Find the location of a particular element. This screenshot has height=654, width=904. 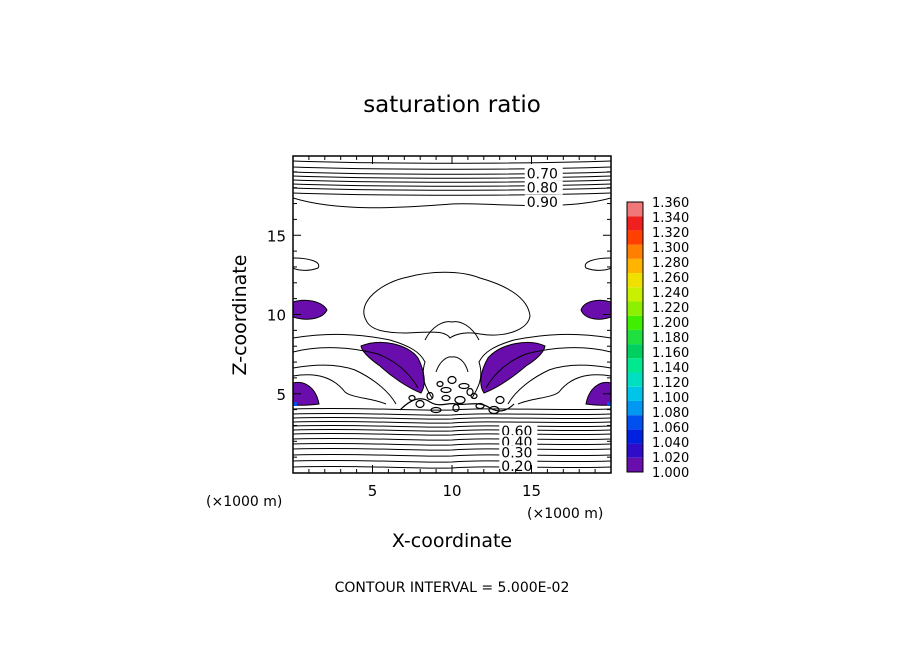

colorbar-label-7: 1.140 is located at coordinates (670, 368).